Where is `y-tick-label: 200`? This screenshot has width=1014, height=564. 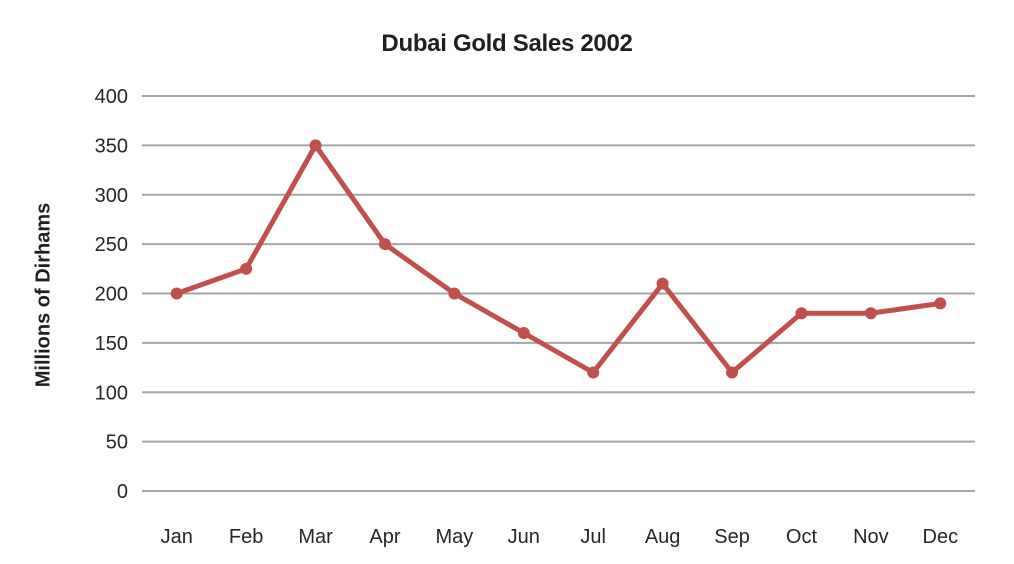
y-tick-label: 200 is located at coordinates (111, 295).